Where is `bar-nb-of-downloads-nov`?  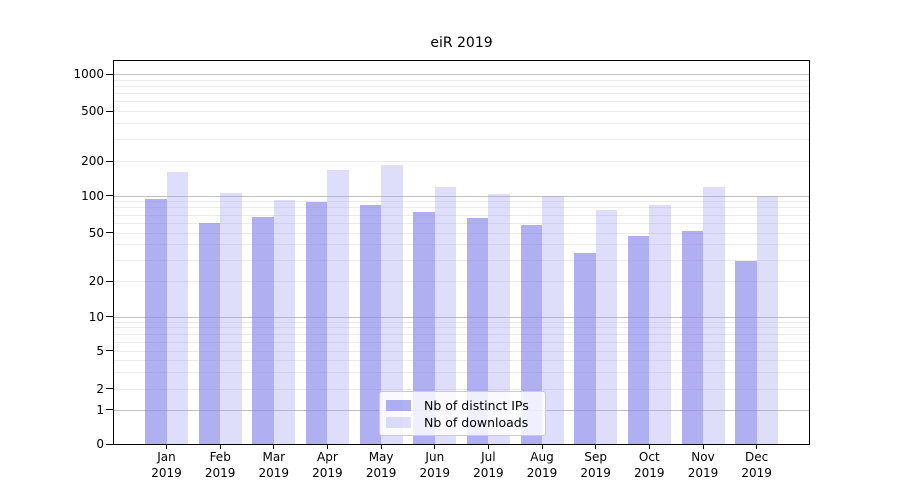
bar-nb-of-downloads-nov is located at coordinates (714, 315).